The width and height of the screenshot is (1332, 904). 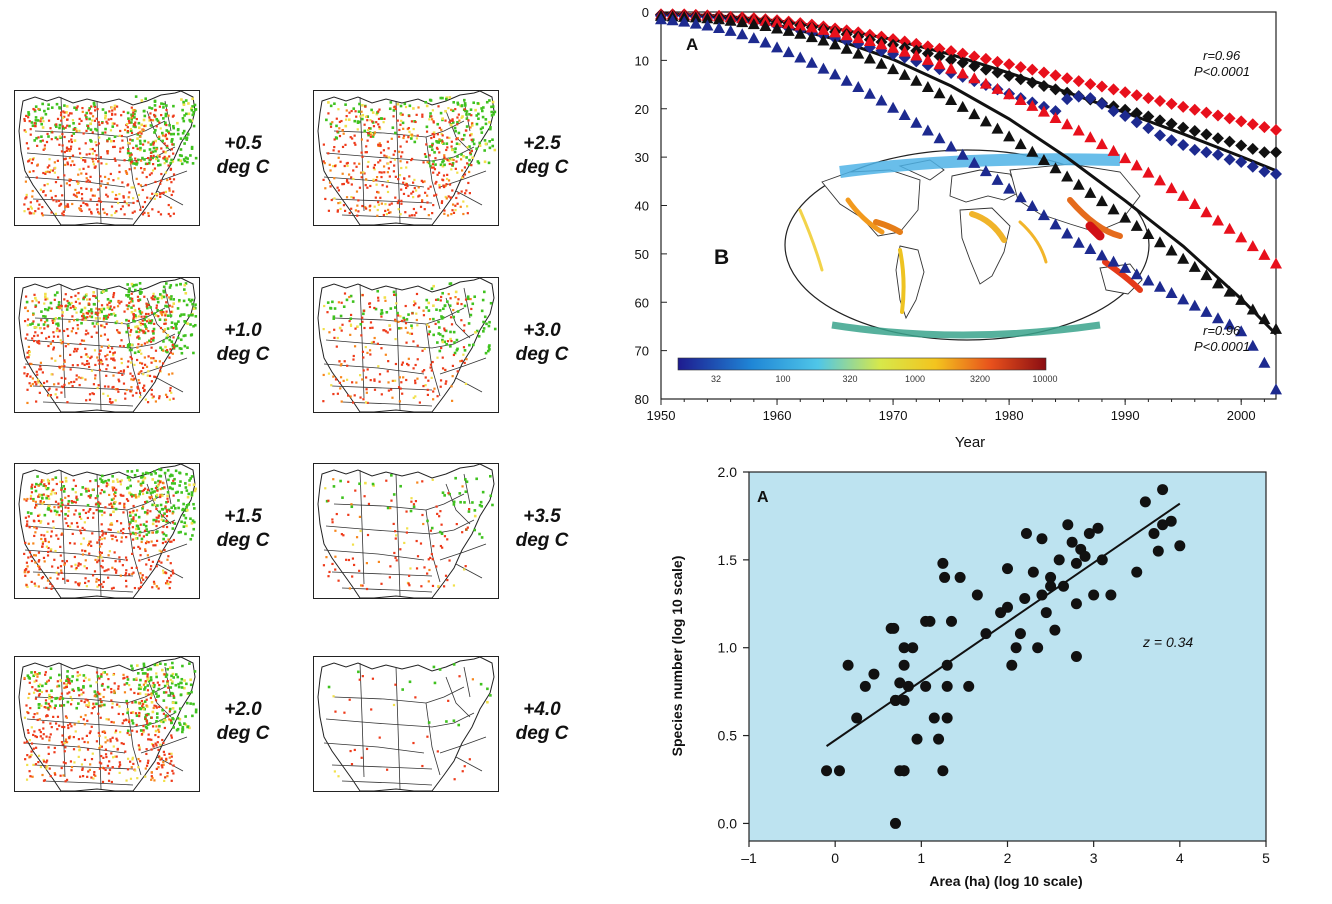 What do you see at coordinates (728, 472) in the screenshot?
I see `y-tick-label: 2.0` at bounding box center [728, 472].